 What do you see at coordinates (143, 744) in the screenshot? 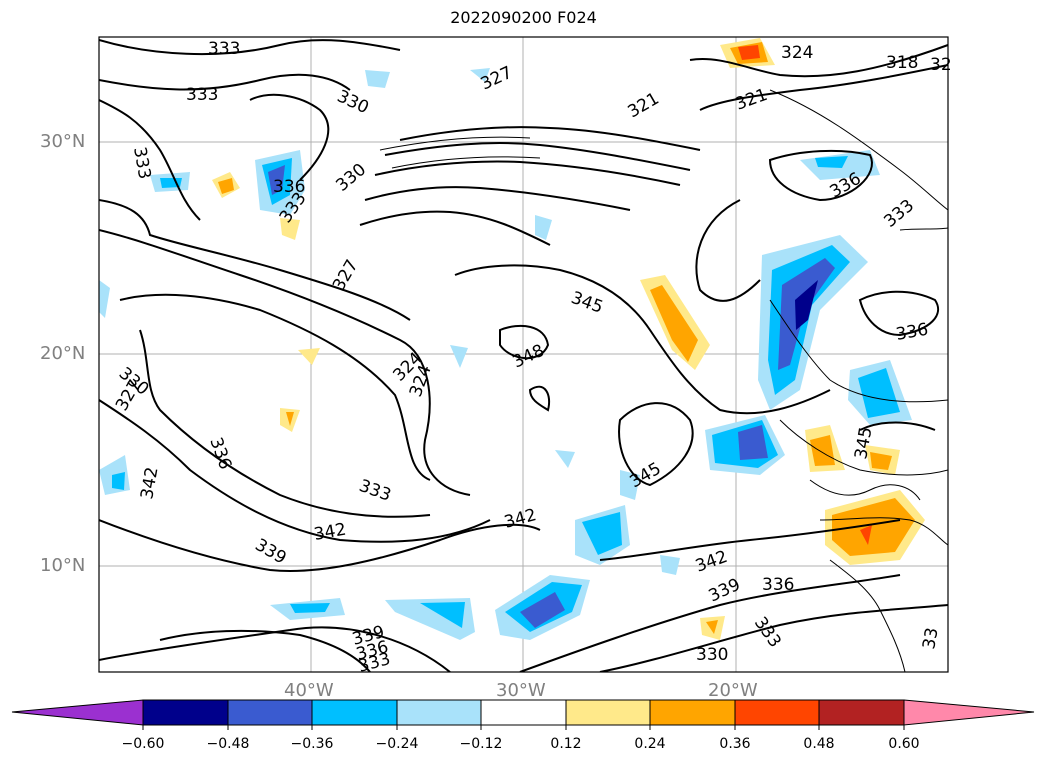
I see `colorbar-tick-label: −0.60` at bounding box center [143, 744].